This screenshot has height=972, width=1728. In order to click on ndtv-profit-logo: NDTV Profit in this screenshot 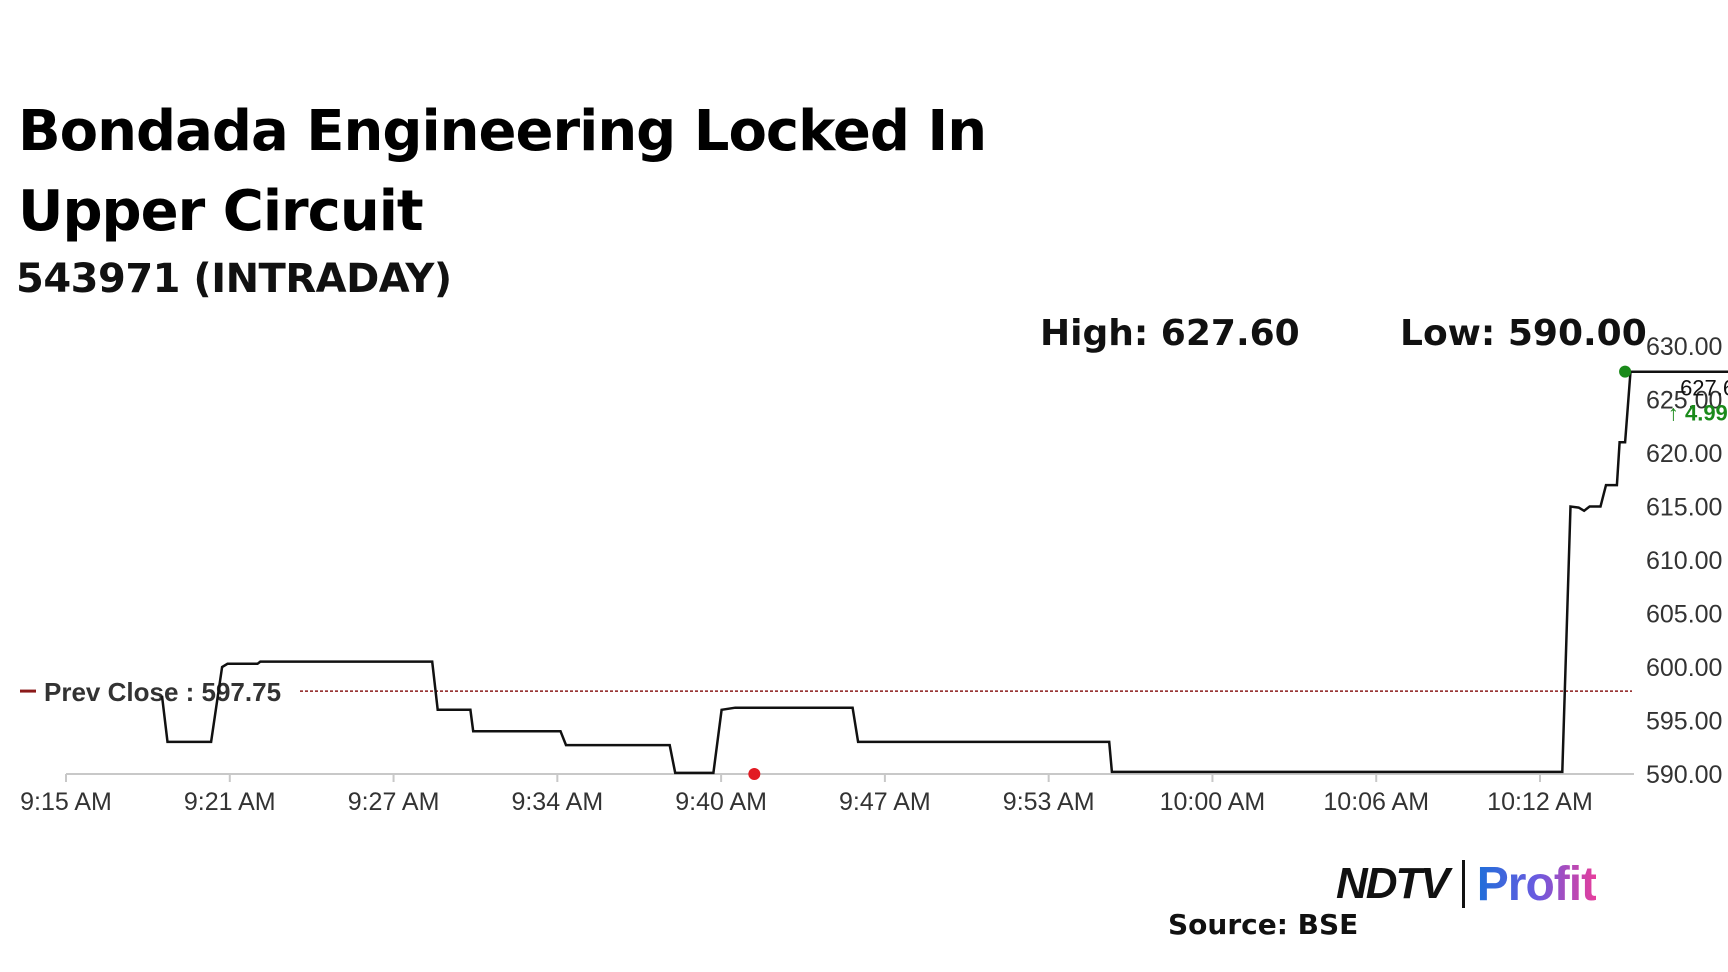, I will do `click(1466, 884)`.